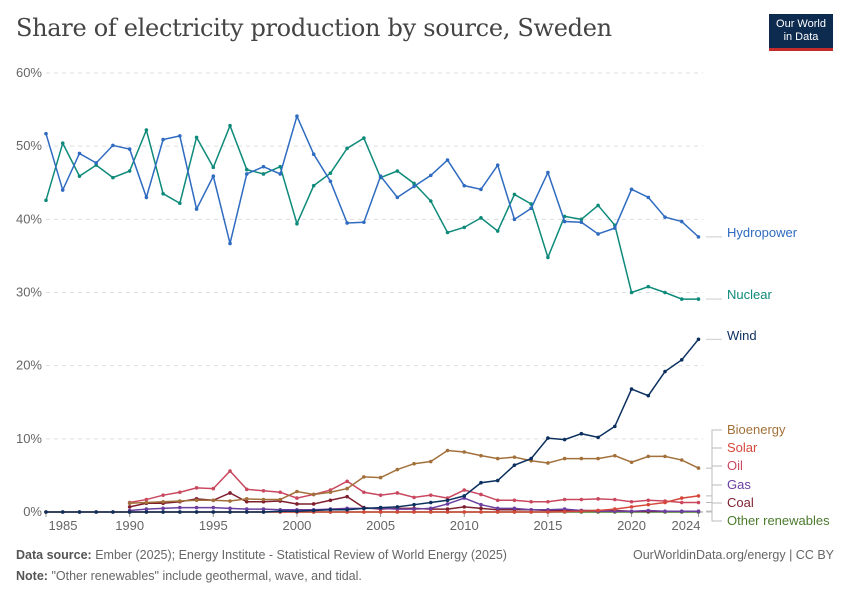 This screenshot has width=850, height=600. Describe the element at coordinates (129, 525) in the screenshot. I see `x-tick-label: 1990` at that location.